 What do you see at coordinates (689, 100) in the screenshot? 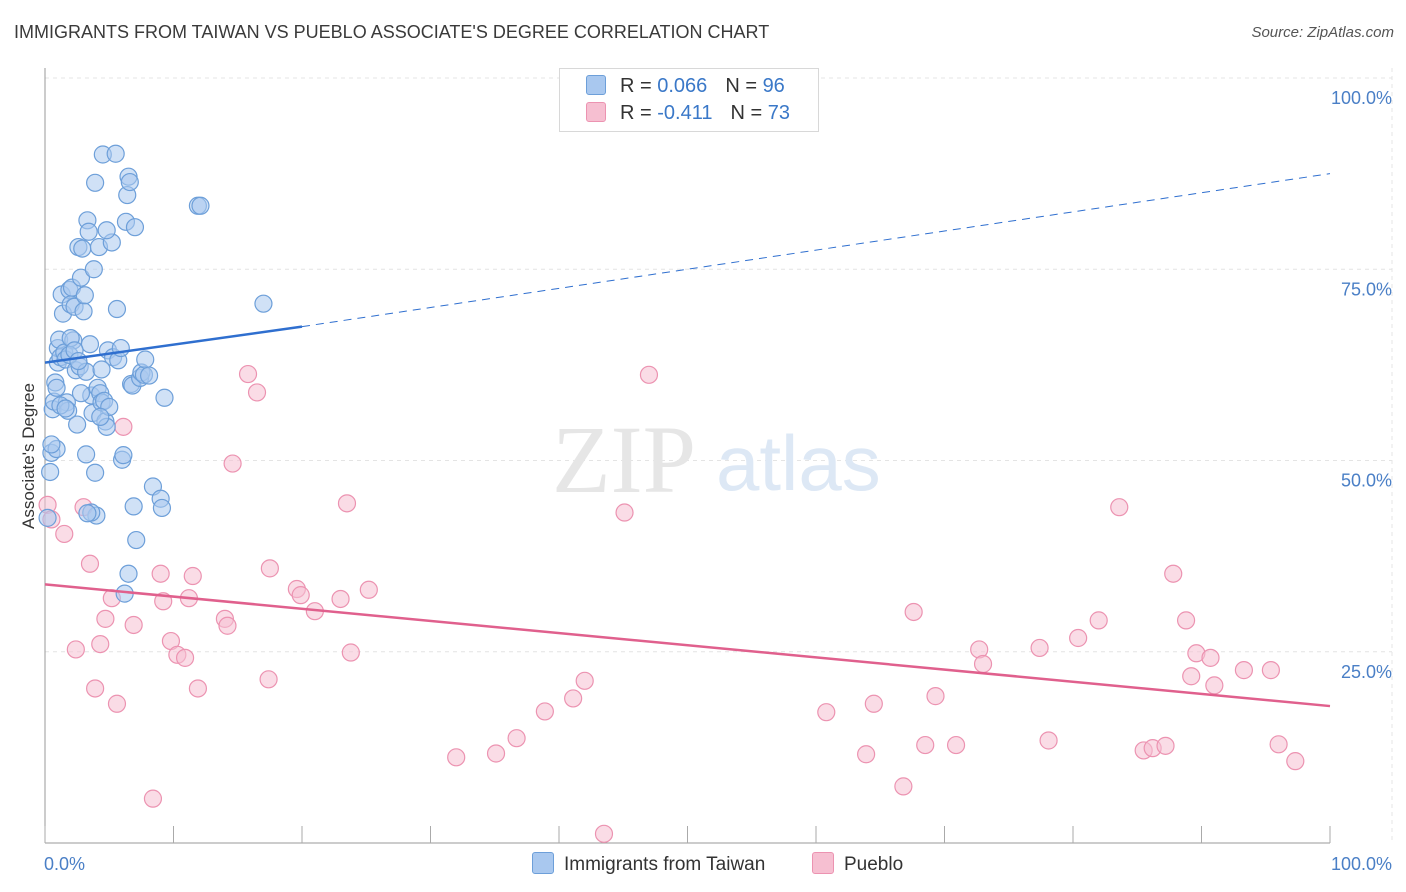
I see `correlation-legend: R = 0.066 N = 96 R = -0.411 N = 73` at bounding box center [689, 100].